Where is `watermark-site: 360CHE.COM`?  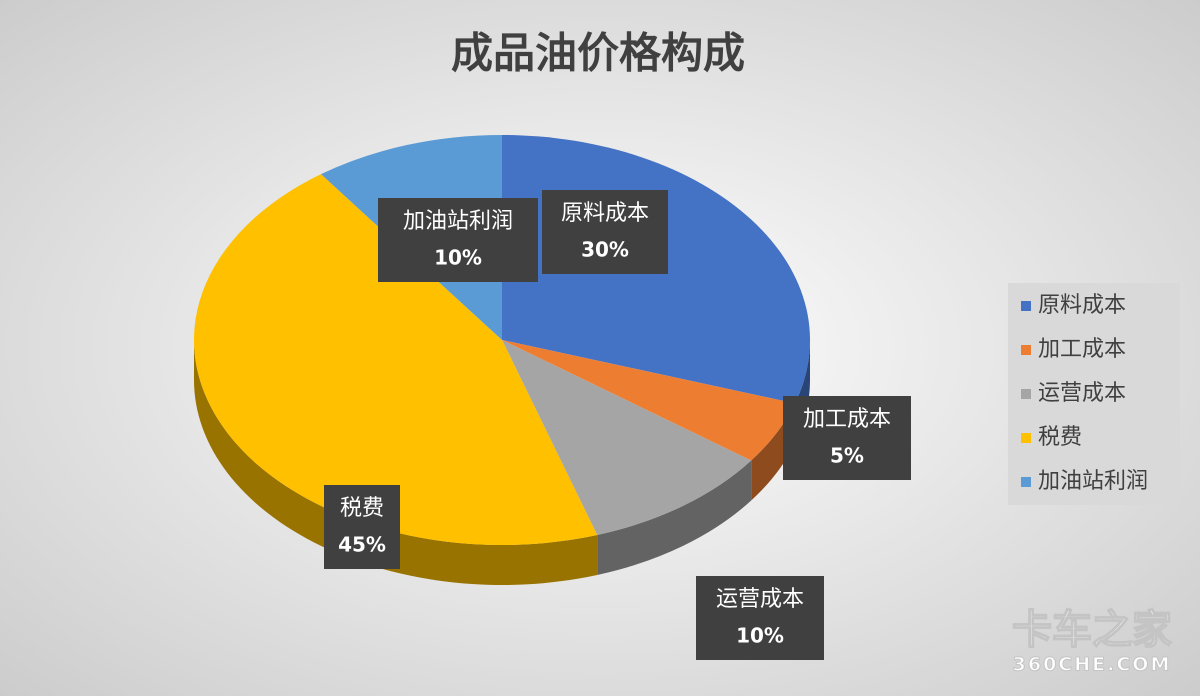 watermark-site: 360CHE.COM is located at coordinates (1092, 665).